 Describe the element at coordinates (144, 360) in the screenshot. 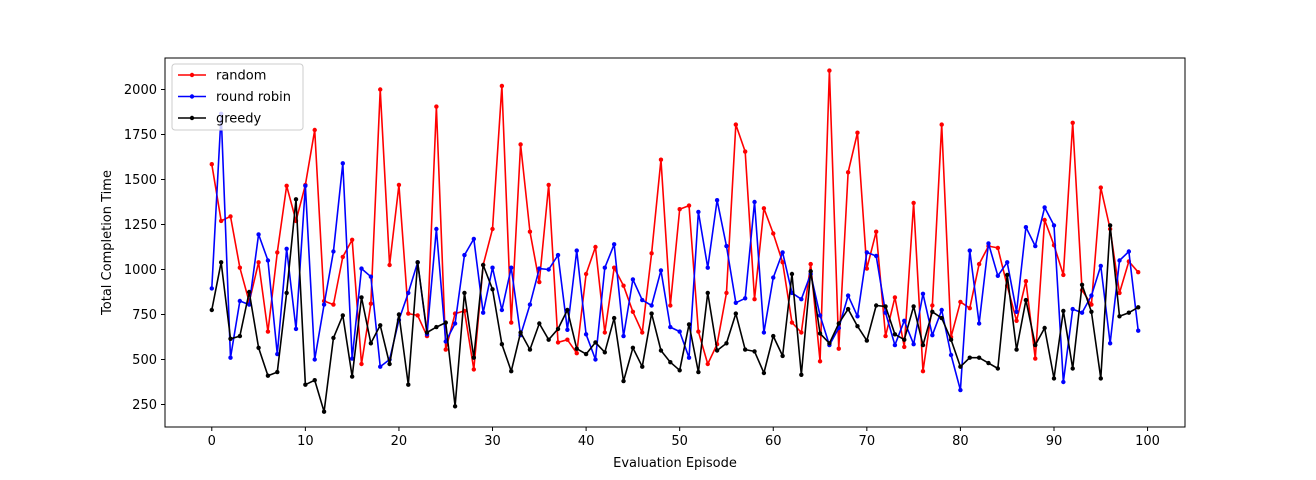

I see `y-tick-label: 500` at that location.